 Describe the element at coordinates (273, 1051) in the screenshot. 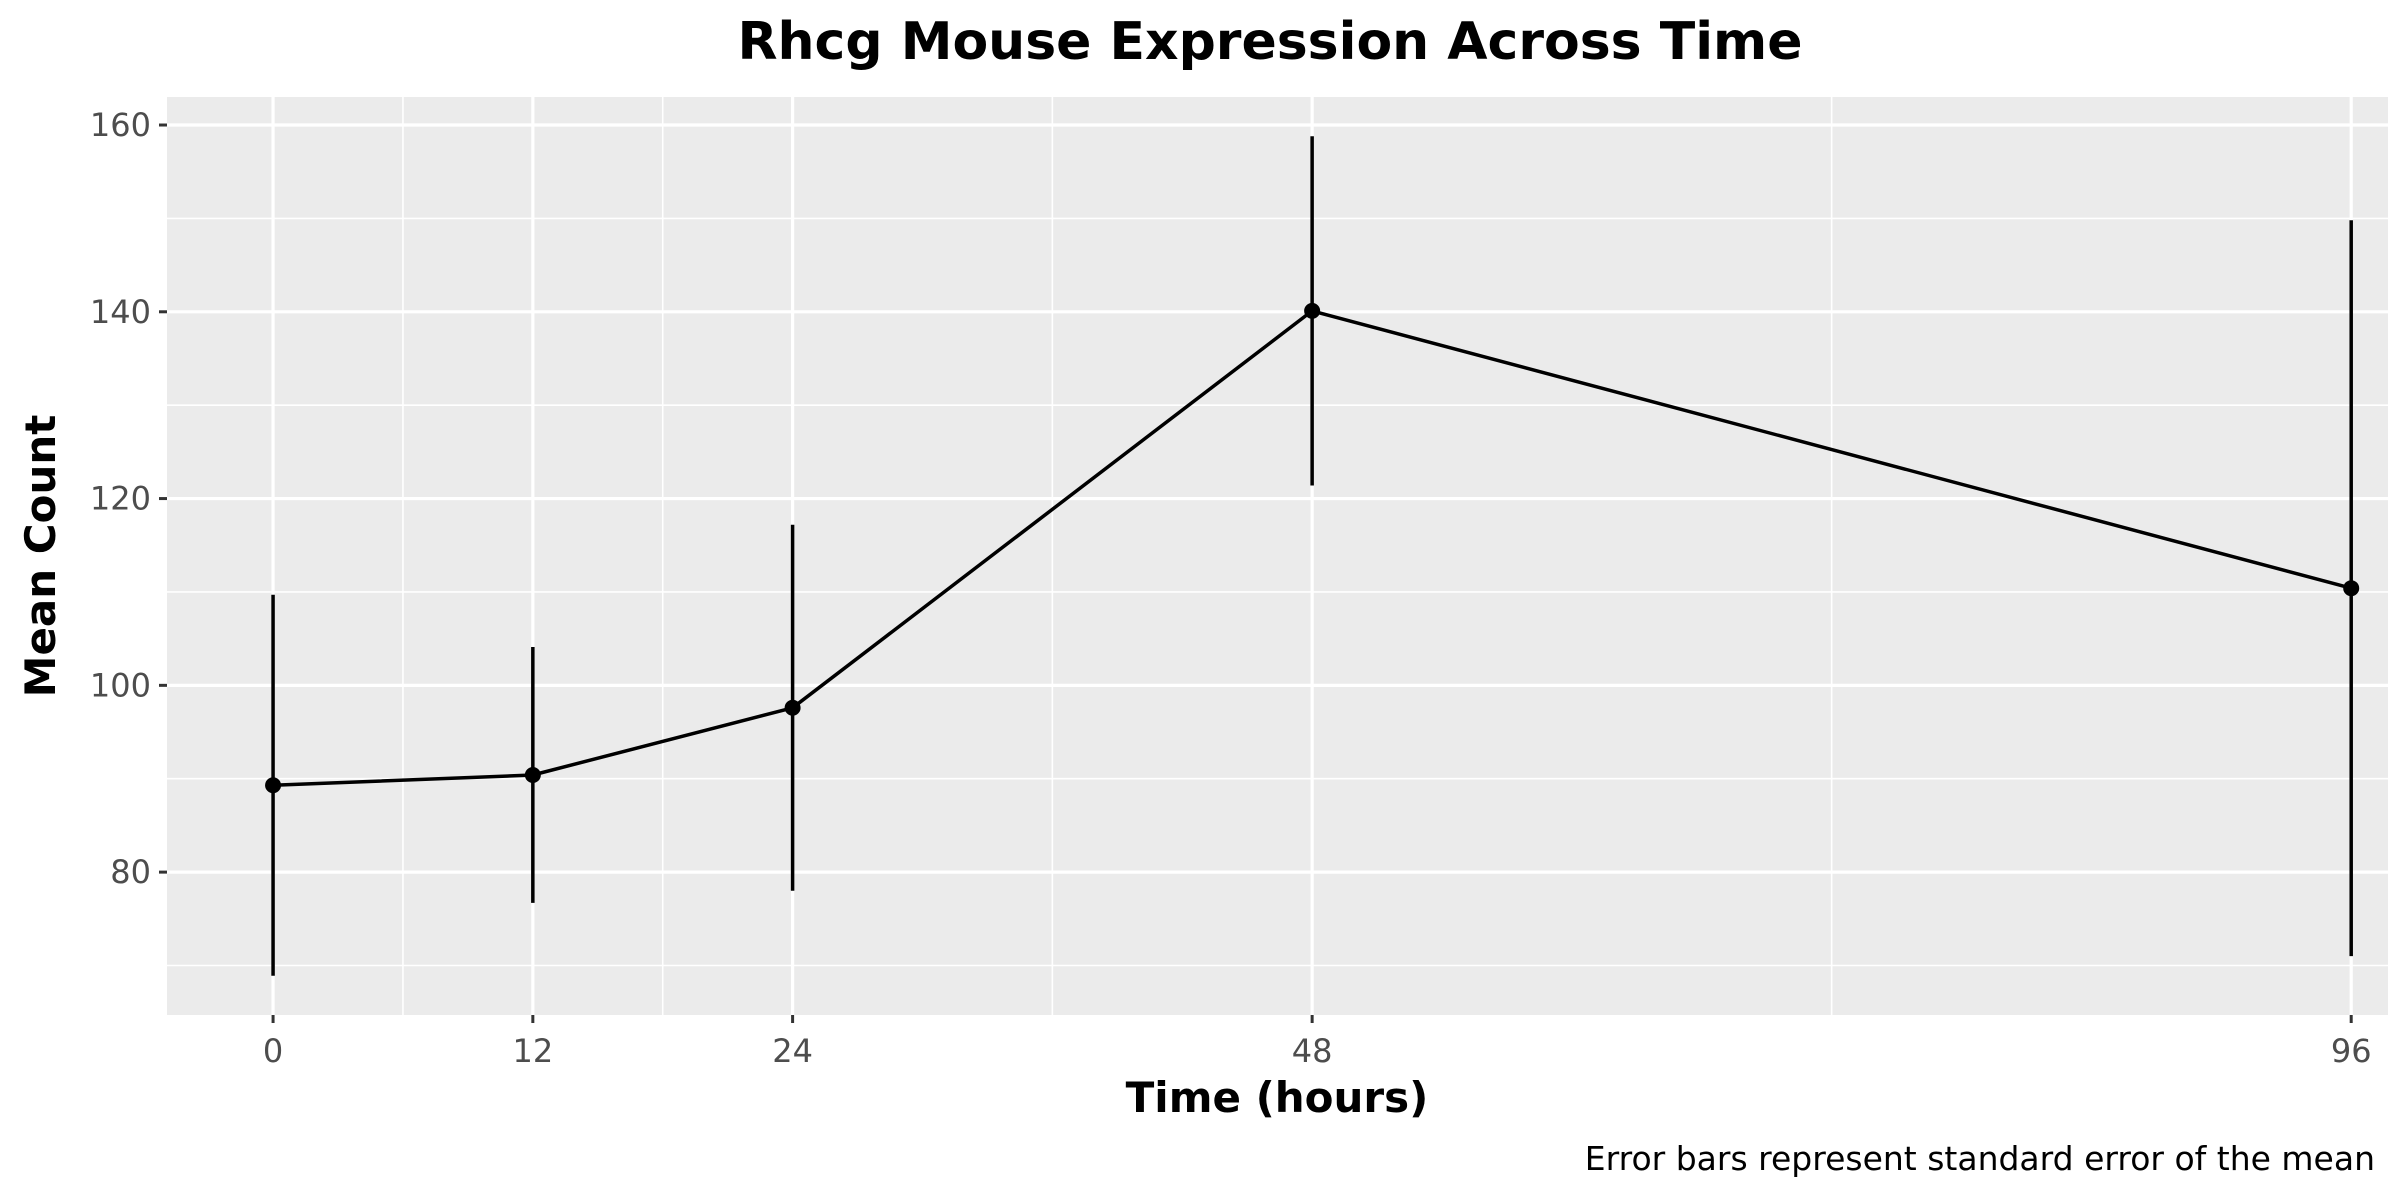

I see `x-tick-label: 0` at that location.